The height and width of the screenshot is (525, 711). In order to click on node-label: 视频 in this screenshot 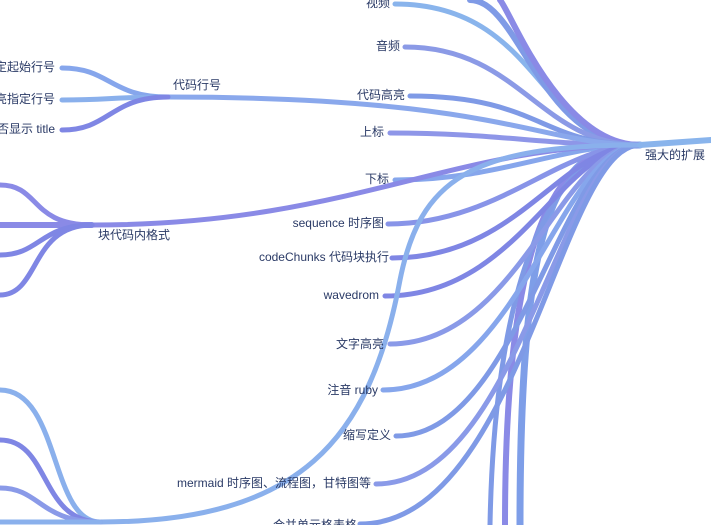, I will do `click(378, 5)`.